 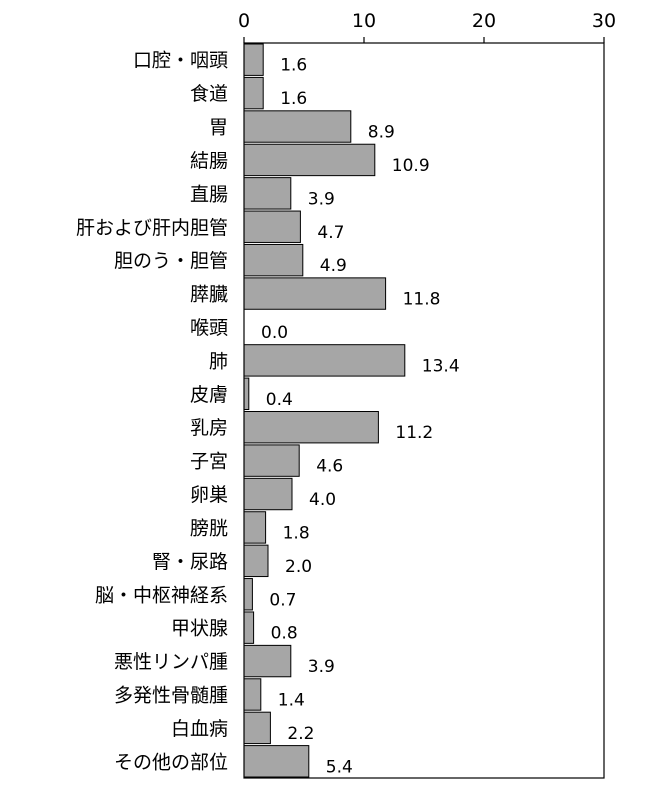 I want to click on category-label: 脳・中枢神経系, so click(x=161, y=595).